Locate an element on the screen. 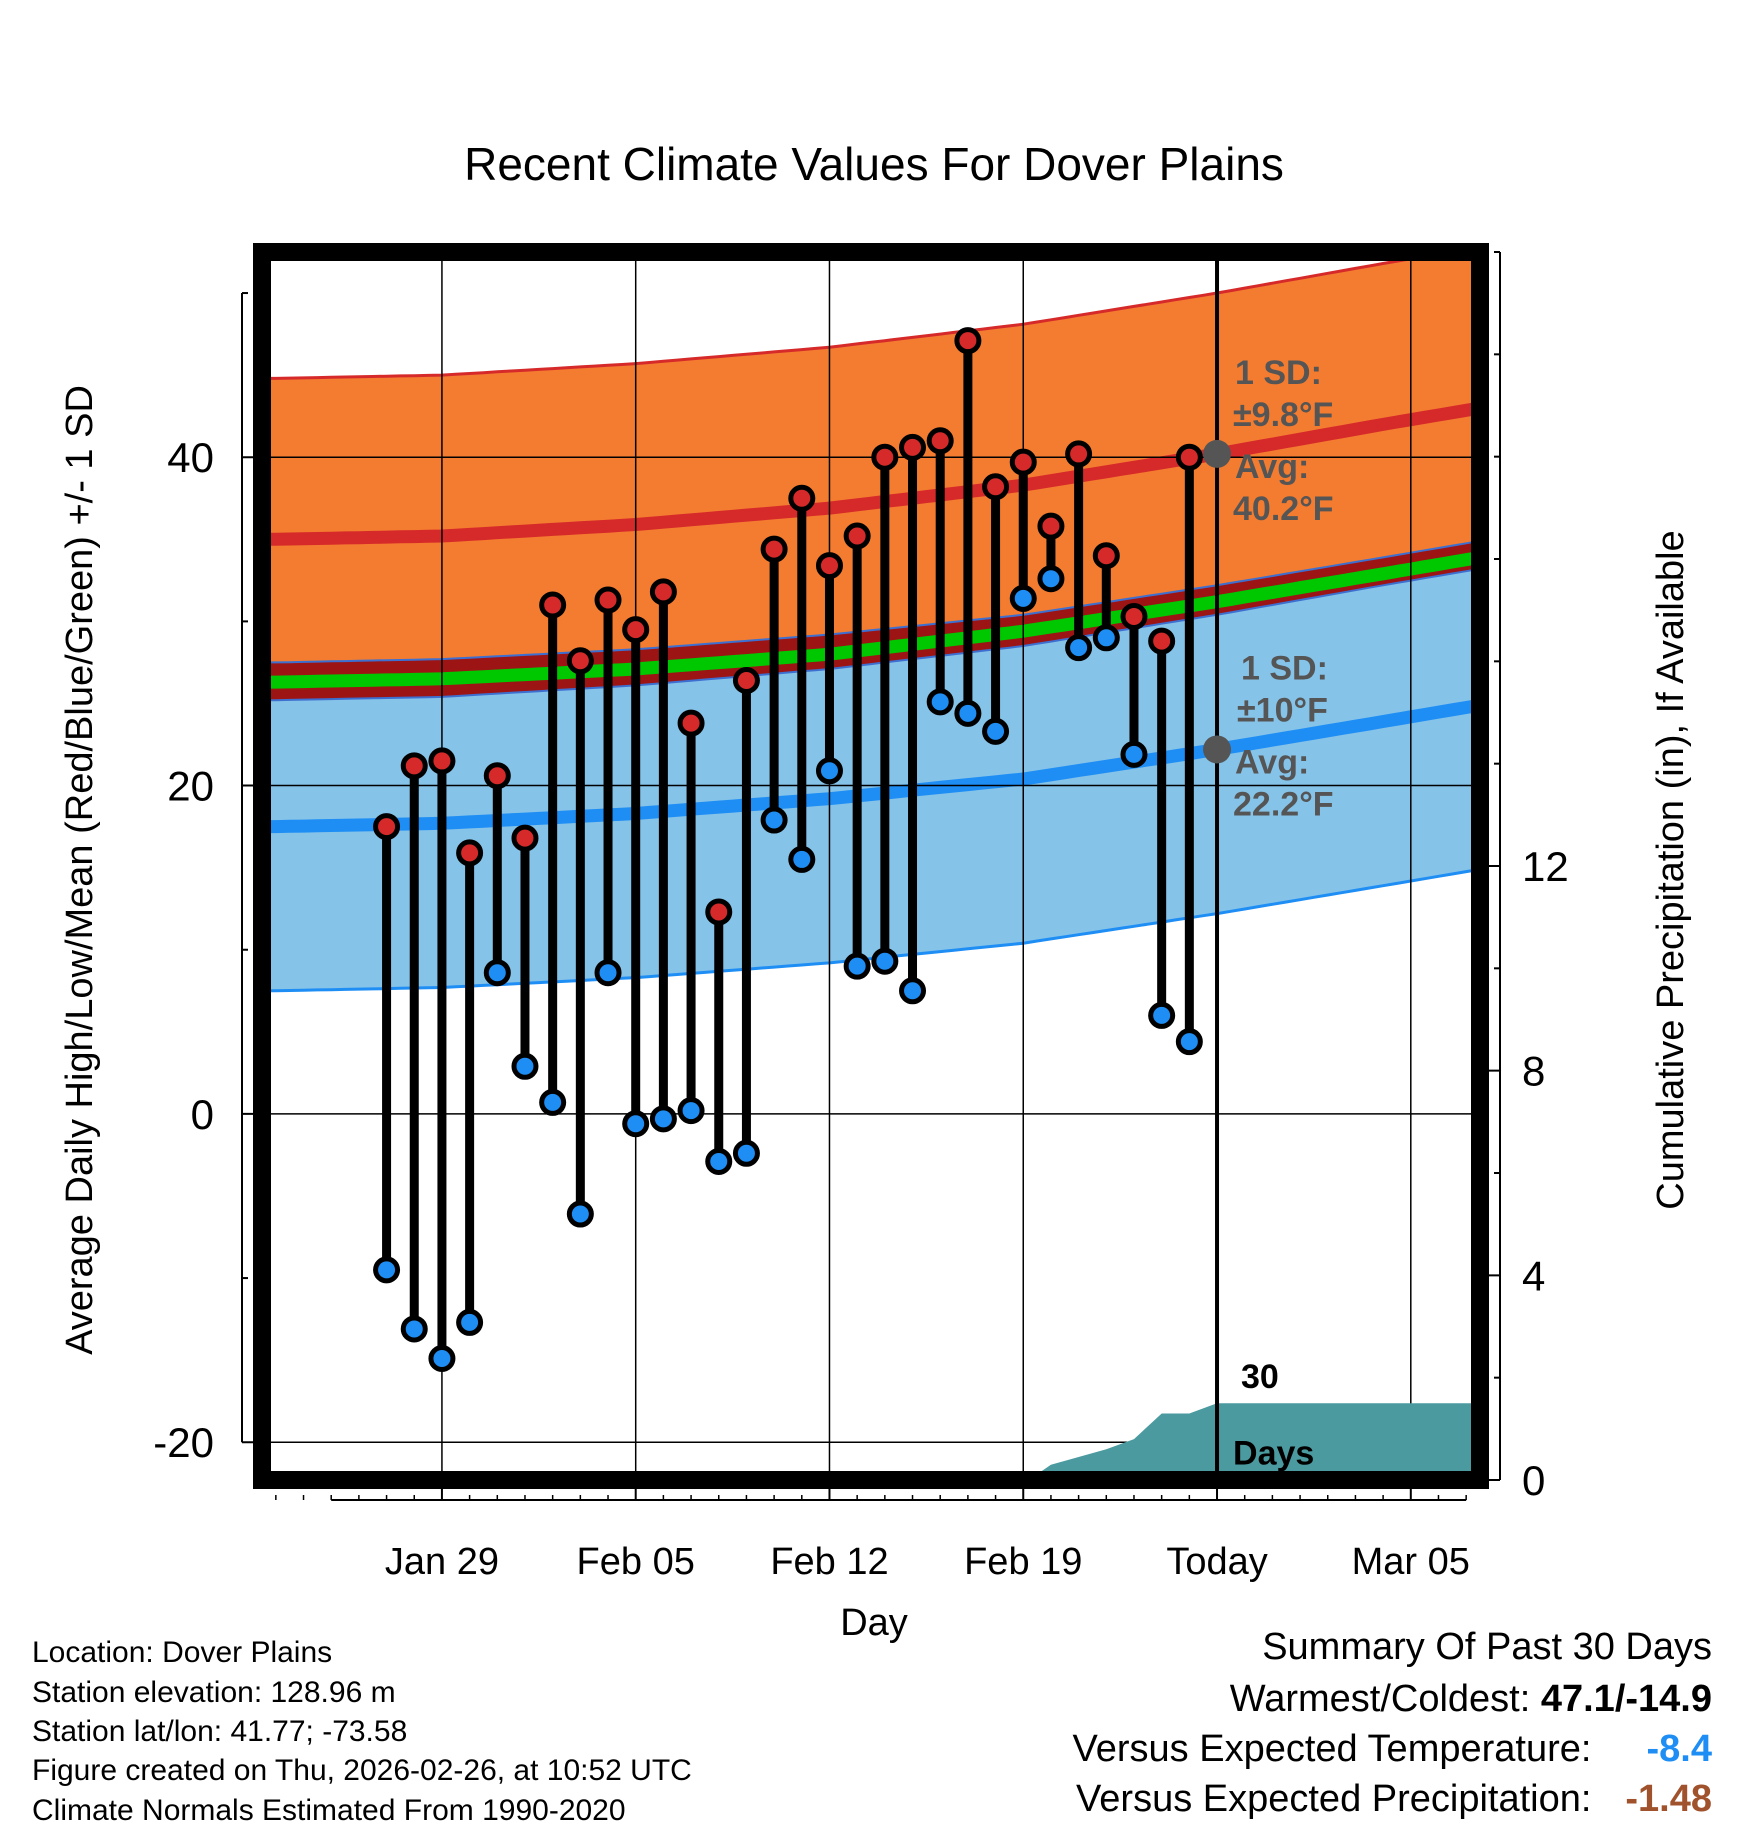  x-tick-label: Feb 05 is located at coordinates (636, 1562).